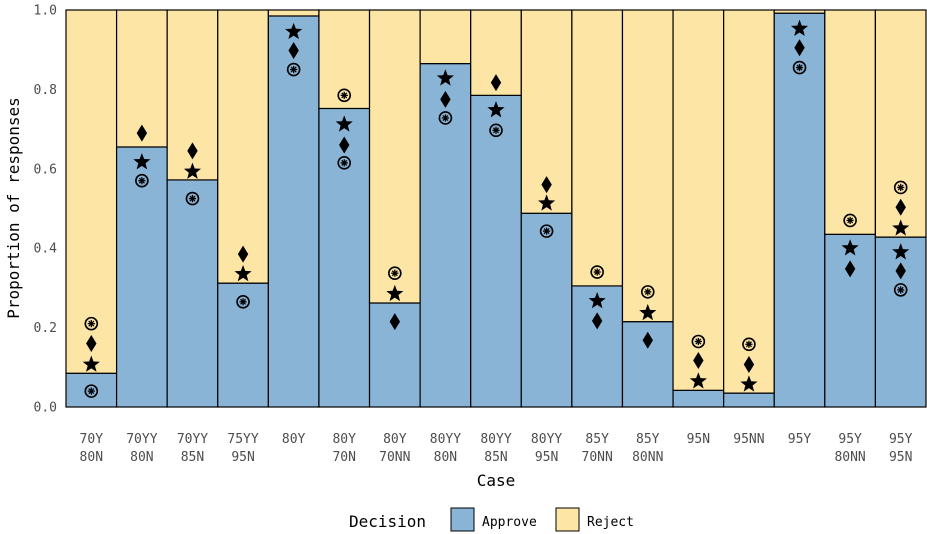 The width and height of the screenshot is (927, 534). What do you see at coordinates (45, 11) in the screenshot?
I see `y-tick-label: 1.0` at bounding box center [45, 11].